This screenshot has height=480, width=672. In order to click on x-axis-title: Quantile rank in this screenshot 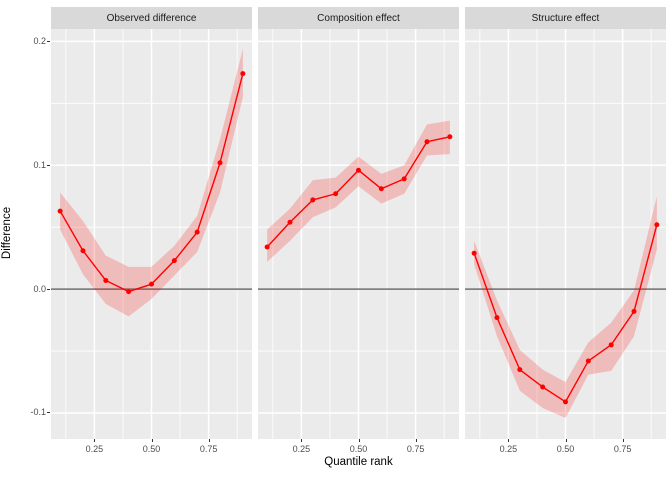, I will do `click(358, 462)`.